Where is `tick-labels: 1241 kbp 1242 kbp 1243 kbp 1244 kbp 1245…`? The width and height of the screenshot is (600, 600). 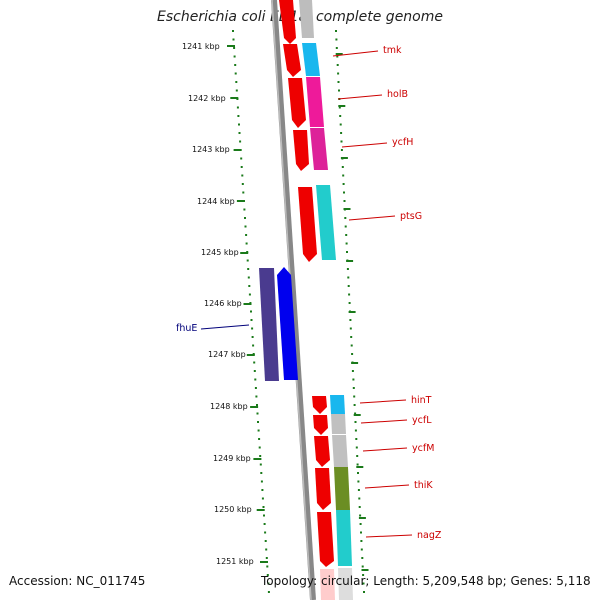
tick-labels: 1241 kbp 1242 kbp 1243 kbp 1244 kbp 1245… is located at coordinates (218, 304).